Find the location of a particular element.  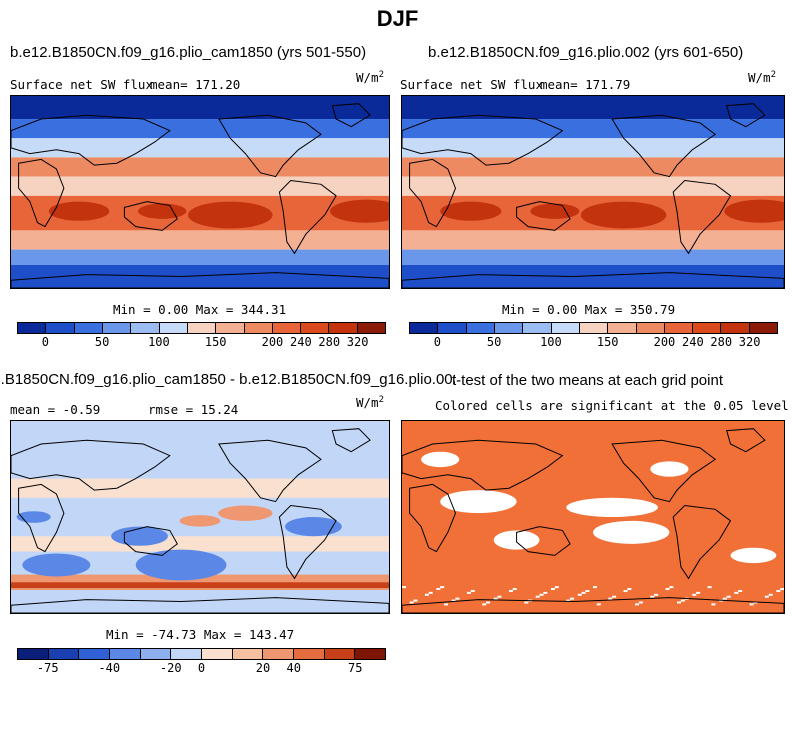

significant-cells is located at coordinates (593, 517).